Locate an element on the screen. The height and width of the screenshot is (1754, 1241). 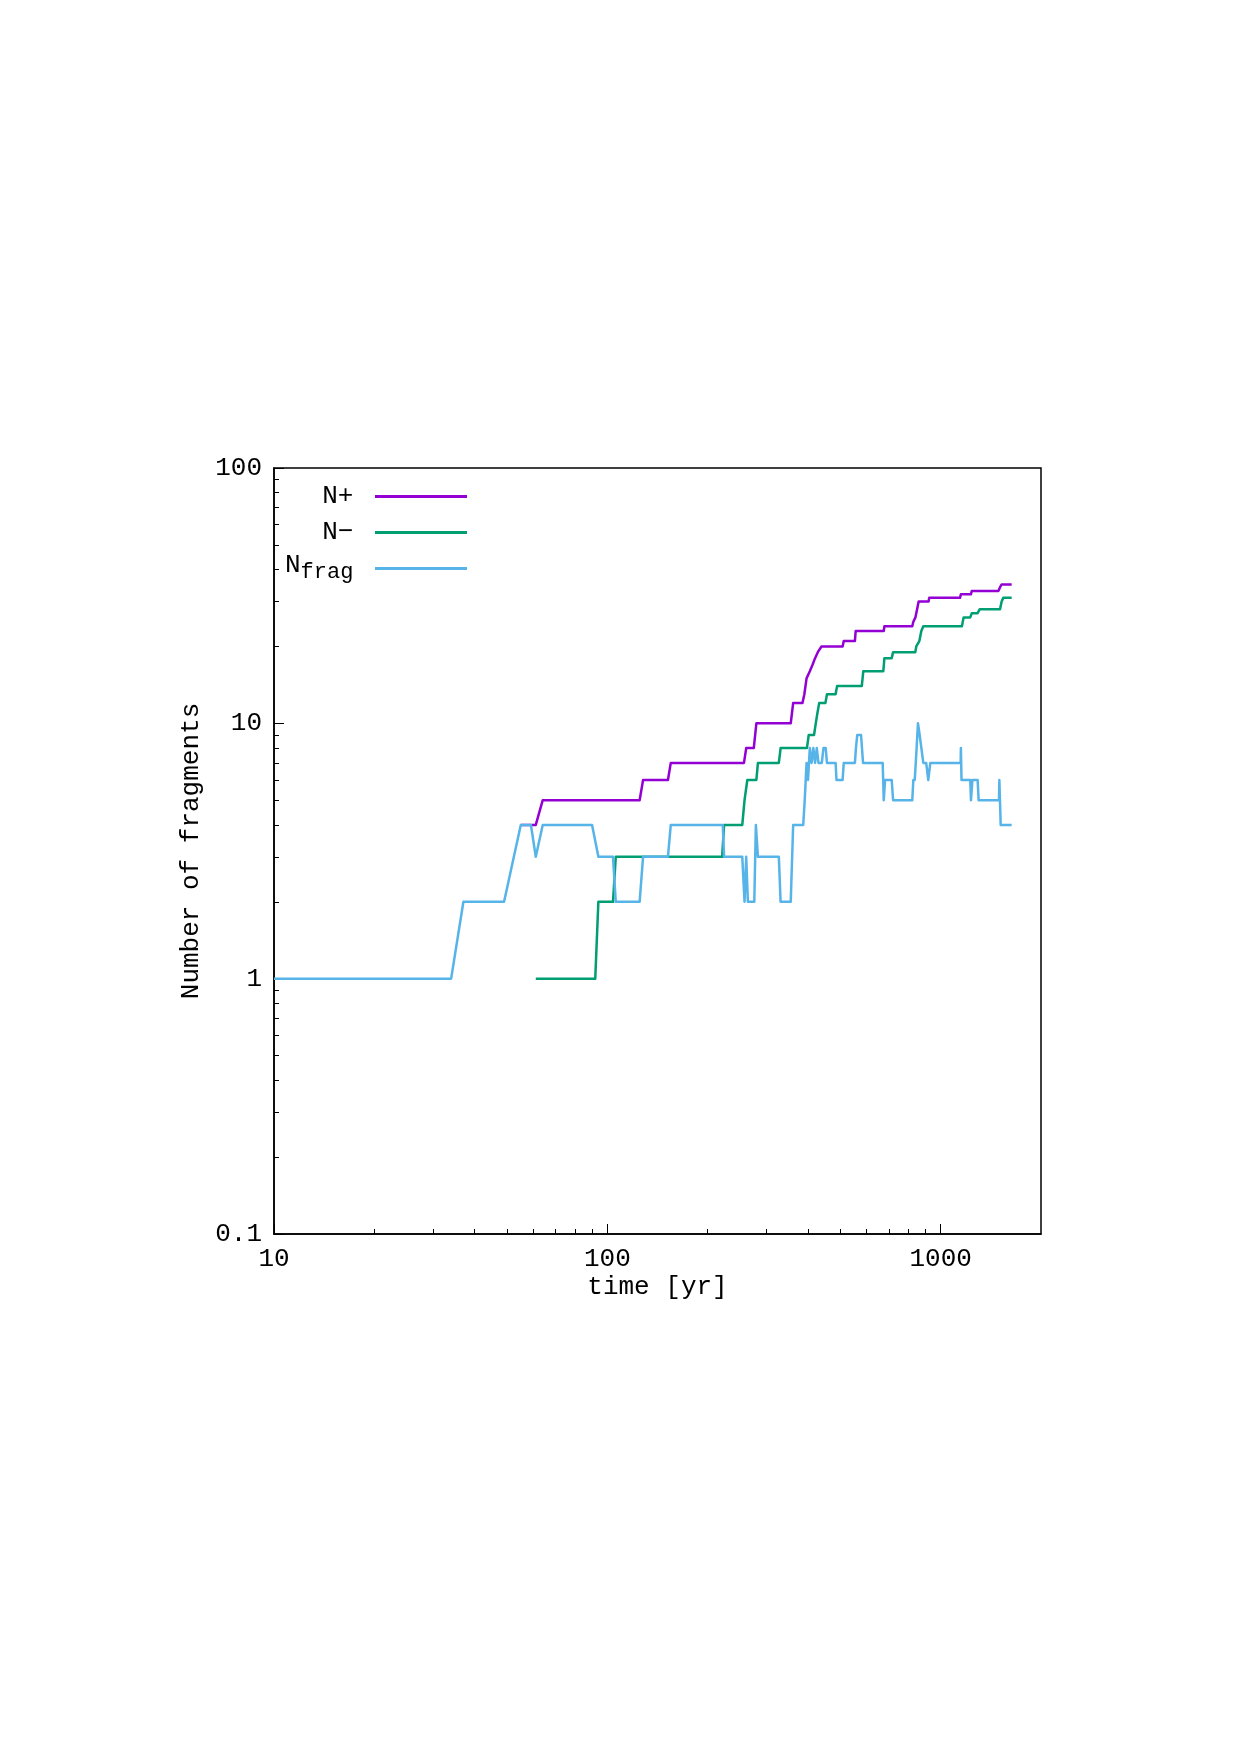
legend-label: N$_{frag}$ is located at coordinates (319, 568).